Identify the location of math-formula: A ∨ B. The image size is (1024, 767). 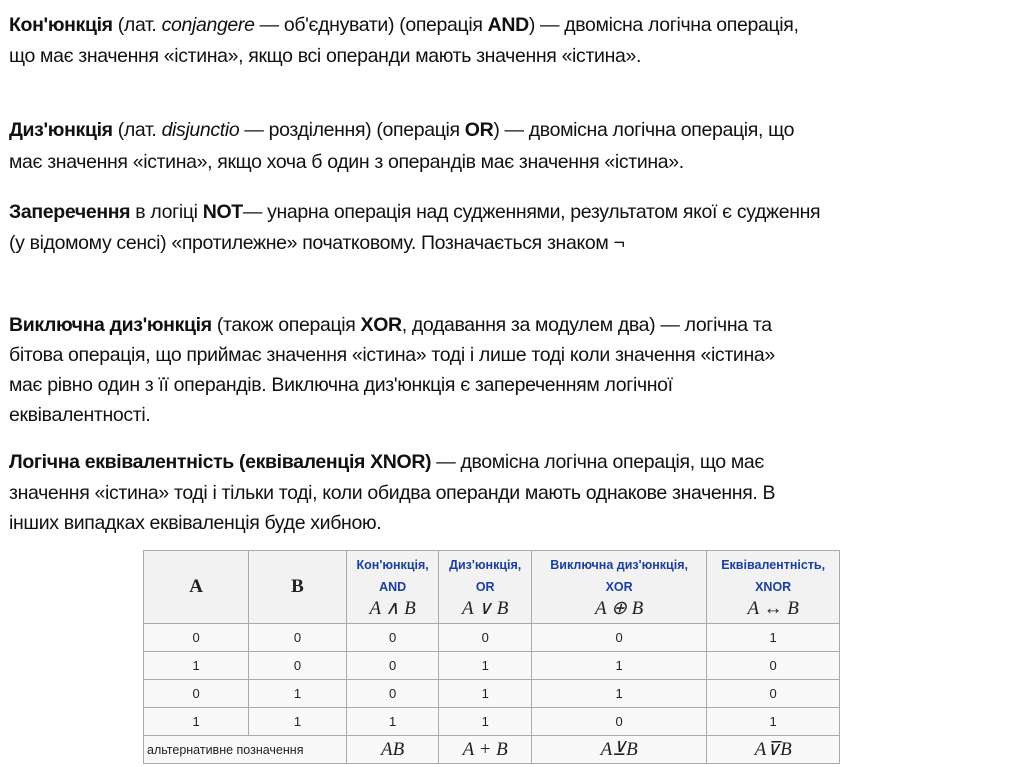
(485, 608).